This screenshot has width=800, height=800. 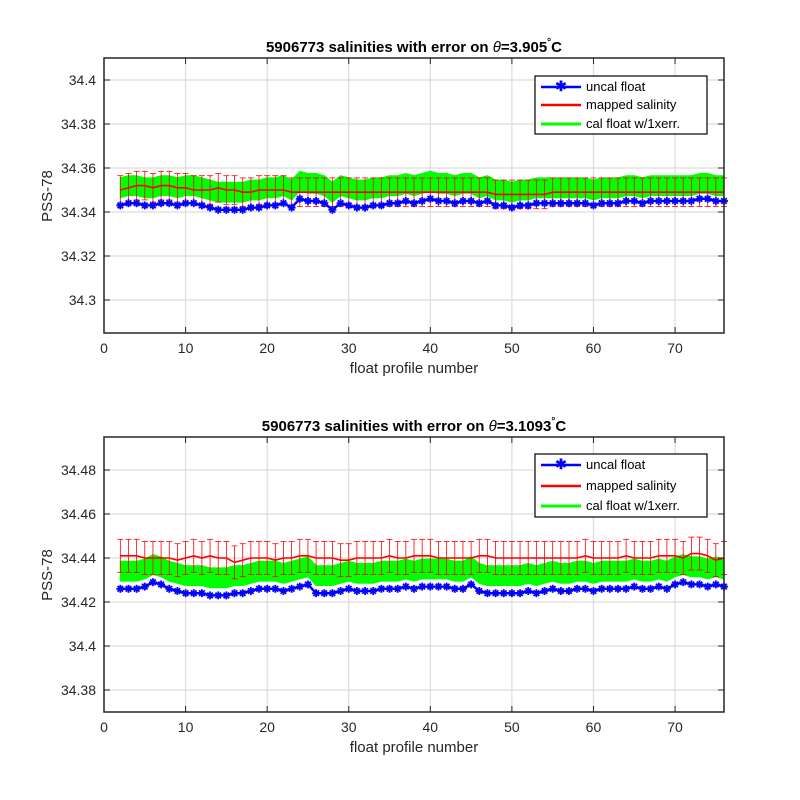 I want to click on chart-2-ytick-label: 34.44, so click(x=78, y=558).